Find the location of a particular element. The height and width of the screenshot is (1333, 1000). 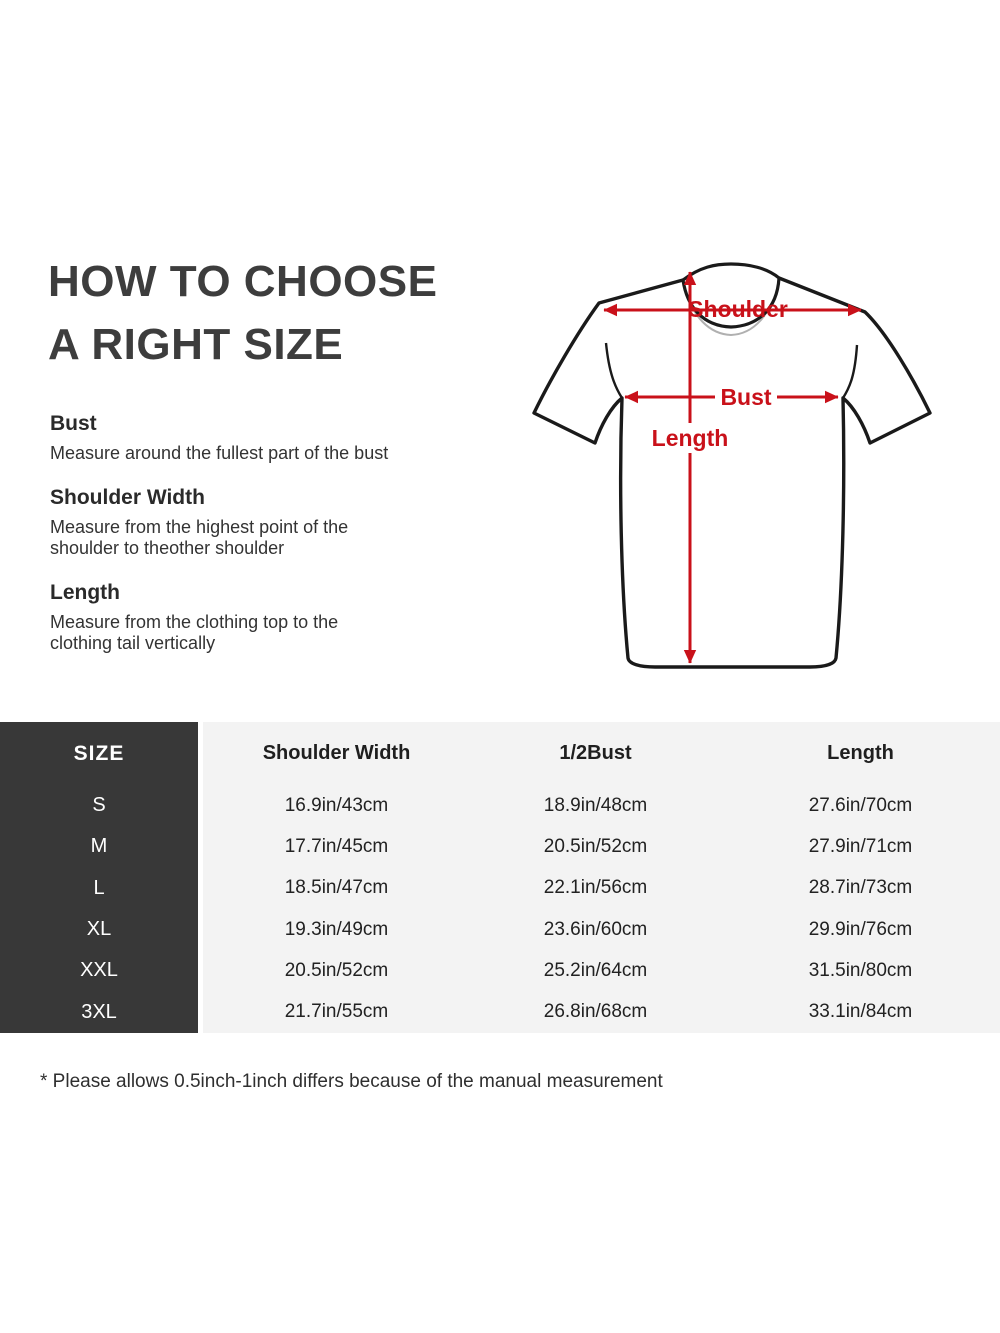

header-half-bust: 1/2Bust is located at coordinates (595, 753).